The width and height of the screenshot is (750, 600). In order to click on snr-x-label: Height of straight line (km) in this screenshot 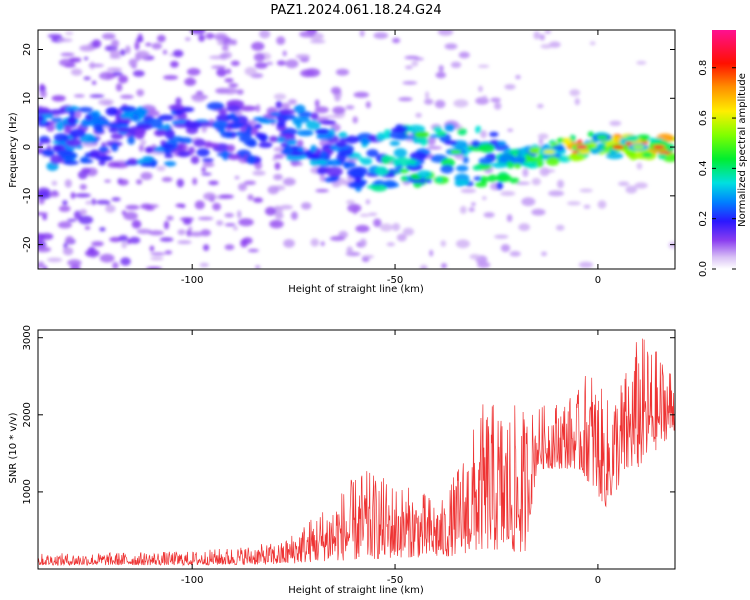, I will do `click(356, 590)`.